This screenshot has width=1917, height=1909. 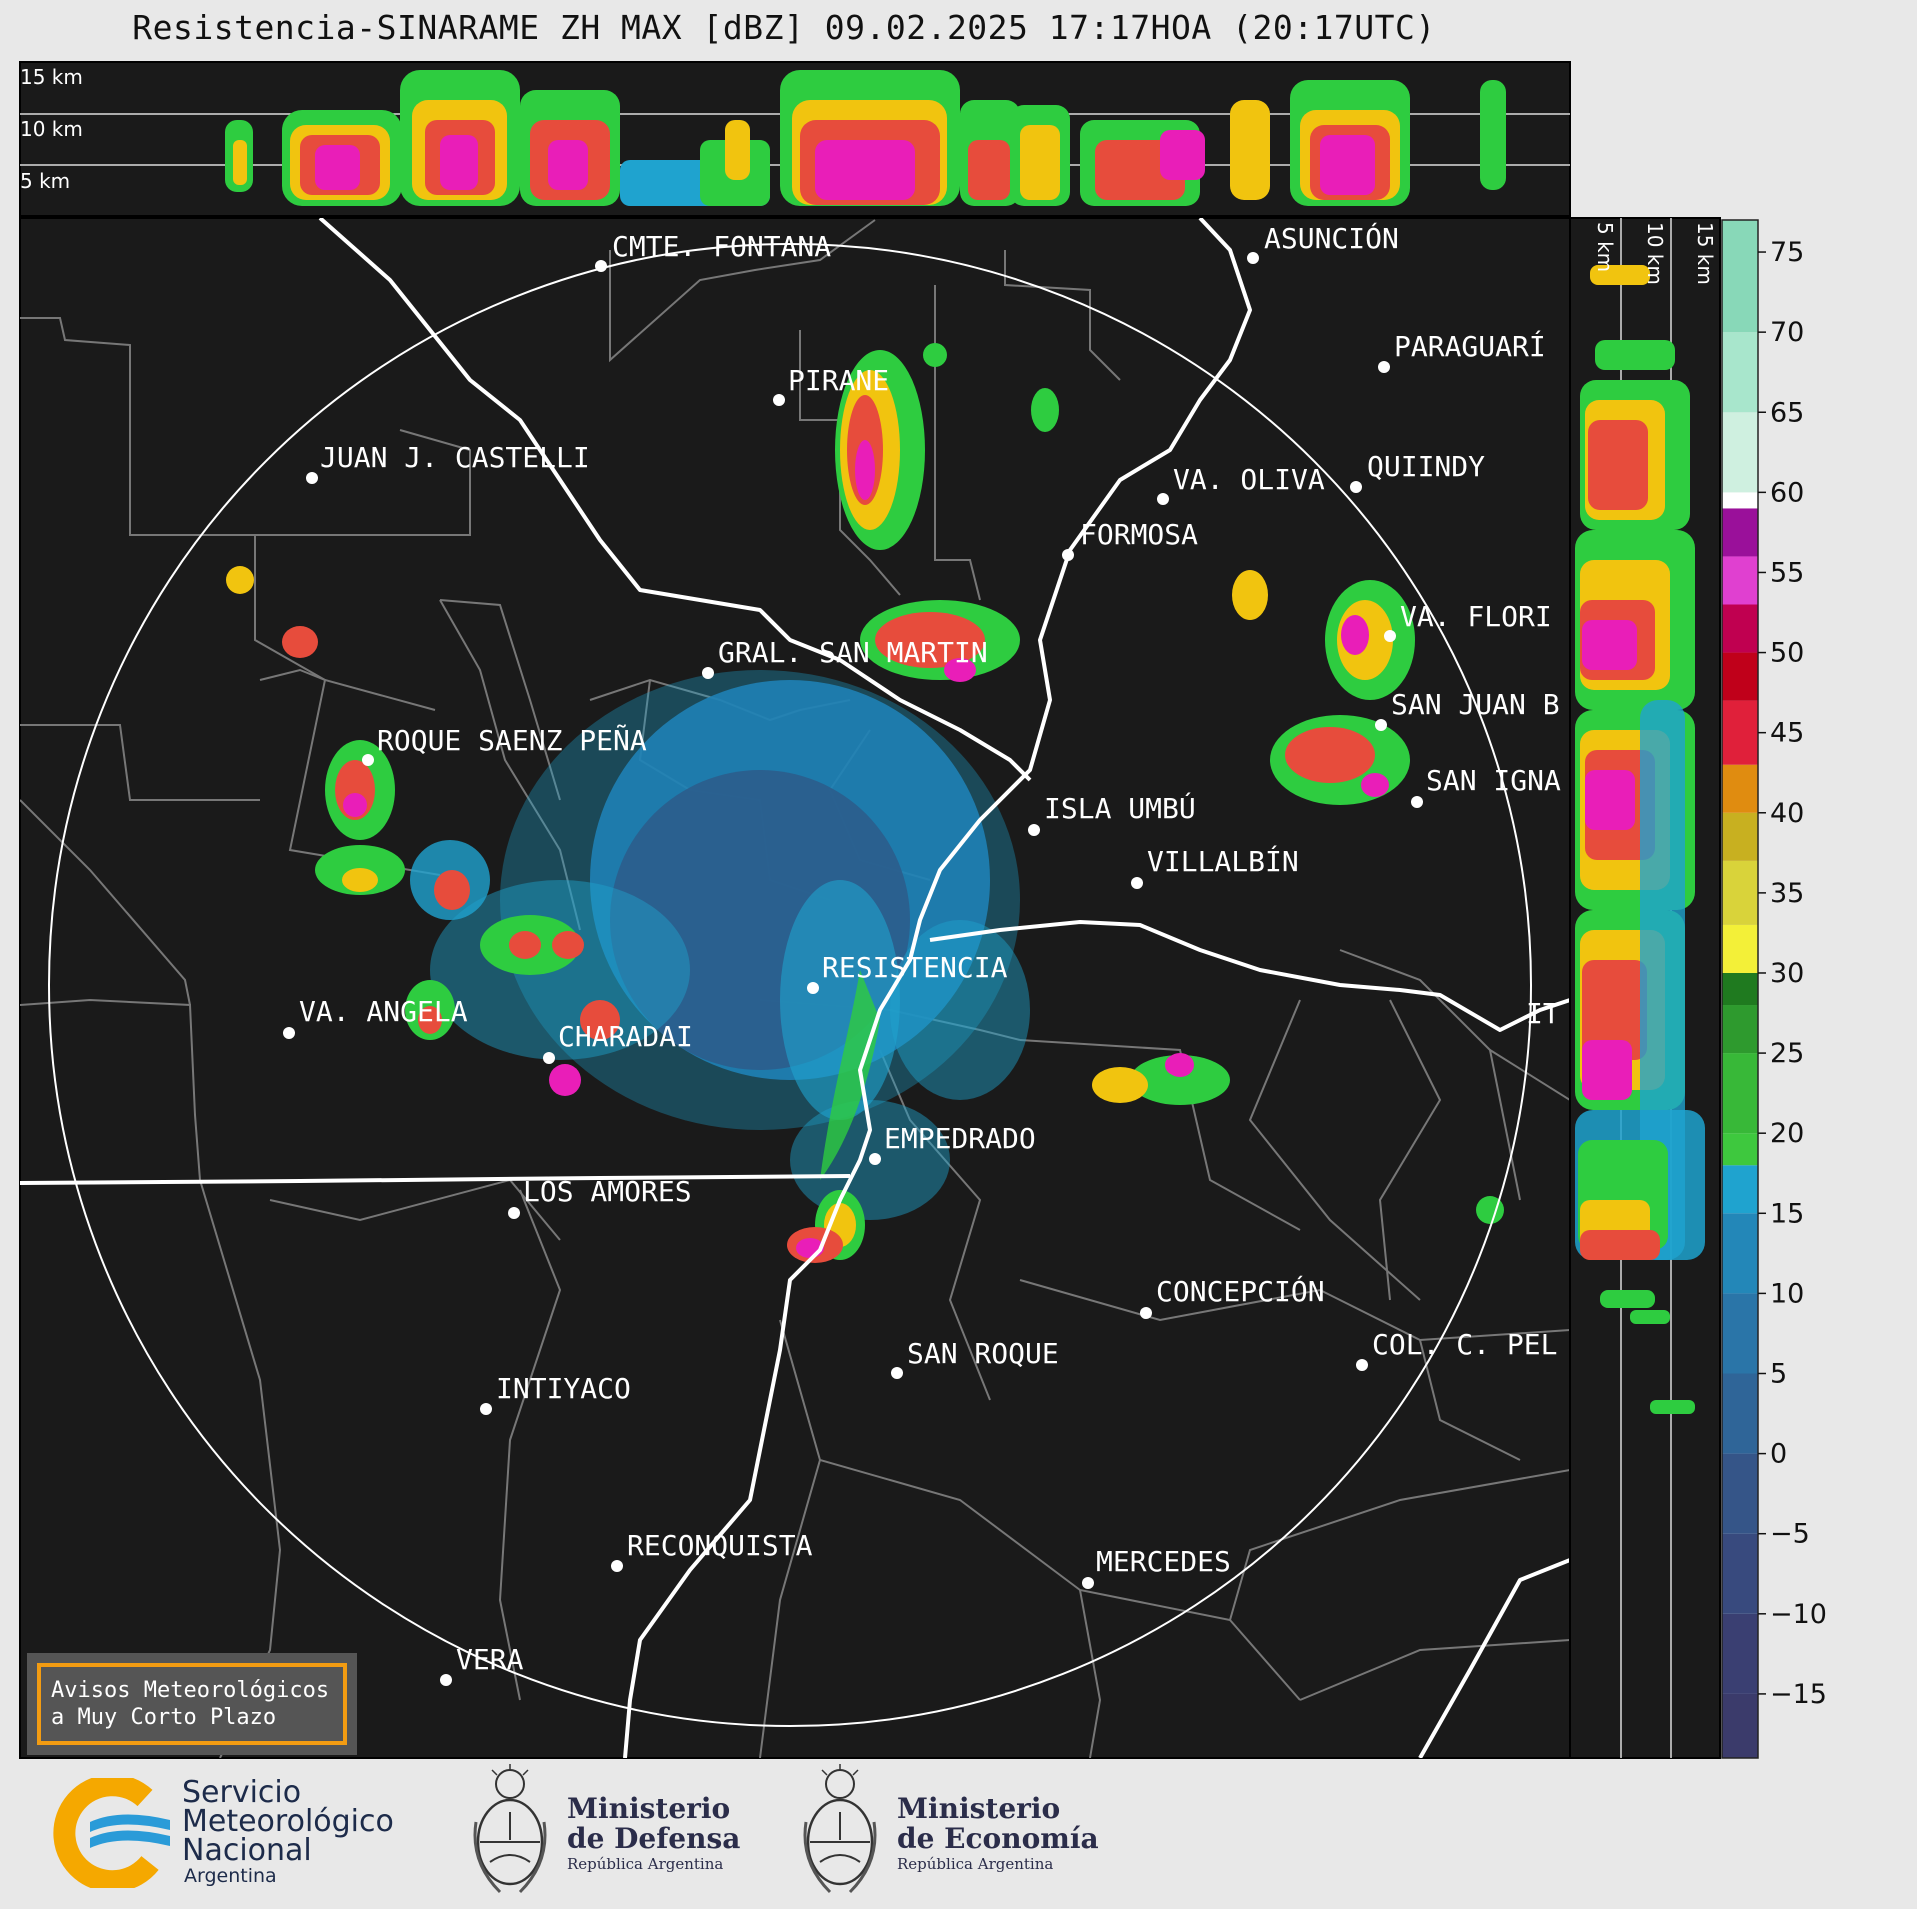 What do you see at coordinates (649, 1808) in the screenshot?
I see `defensa-line1: Ministerio` at bounding box center [649, 1808].